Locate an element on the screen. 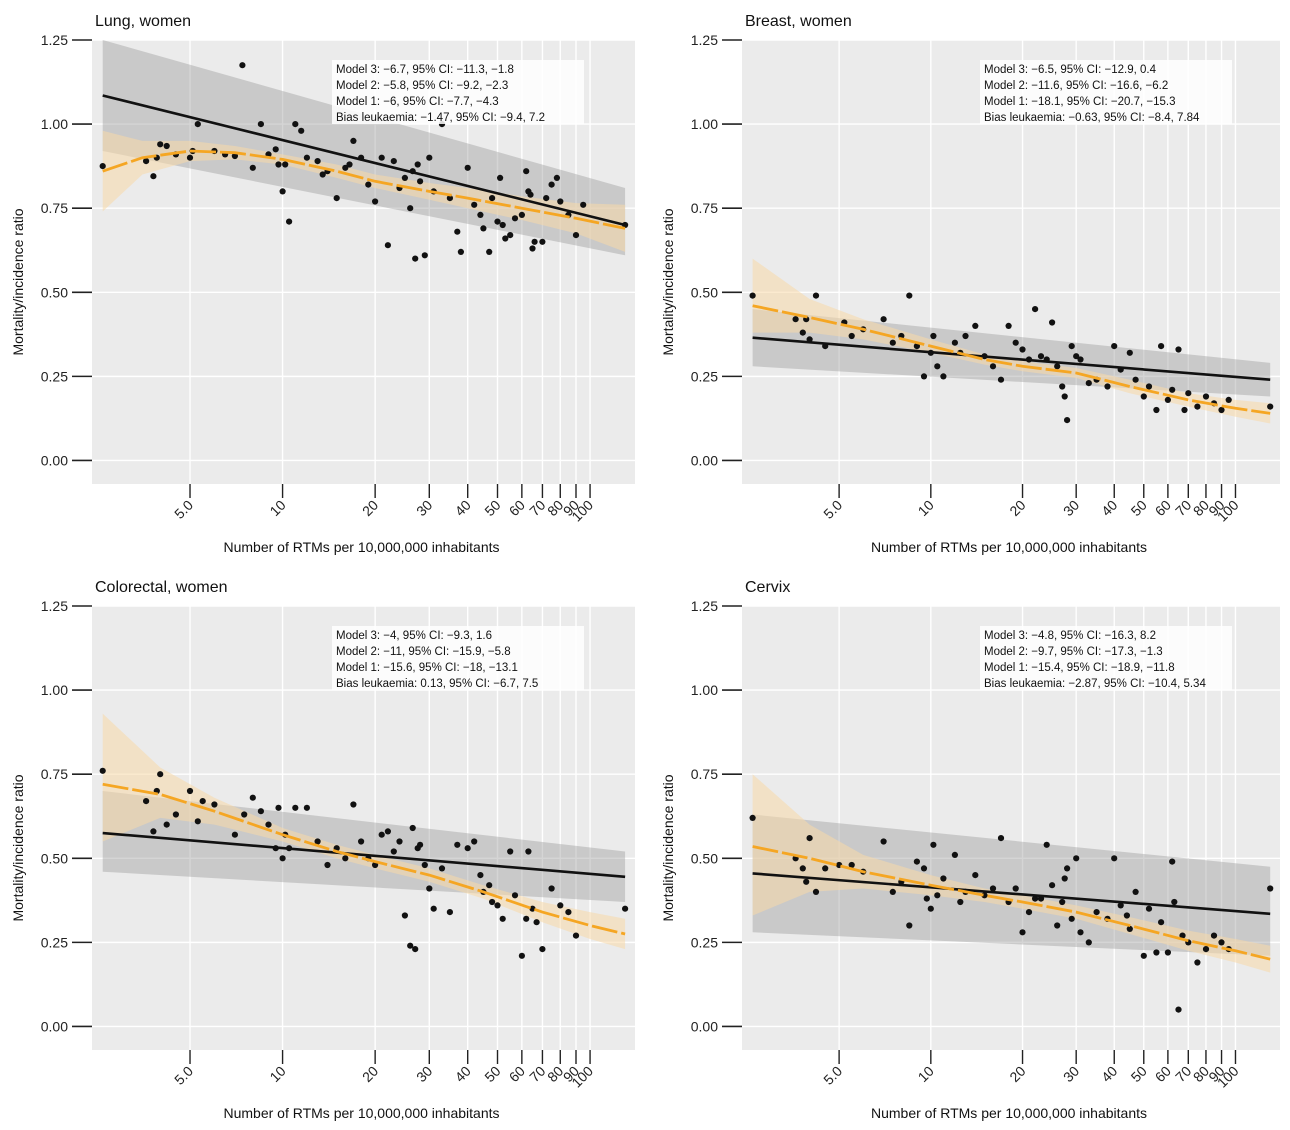 The width and height of the screenshot is (1290, 1130). x-tick-label: 5.0 is located at coordinates (183, 1075).